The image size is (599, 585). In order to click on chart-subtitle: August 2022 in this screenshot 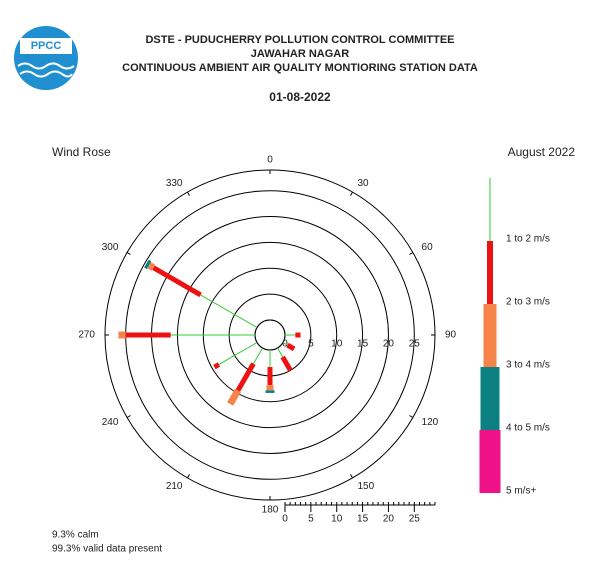, I will do `click(542, 152)`.